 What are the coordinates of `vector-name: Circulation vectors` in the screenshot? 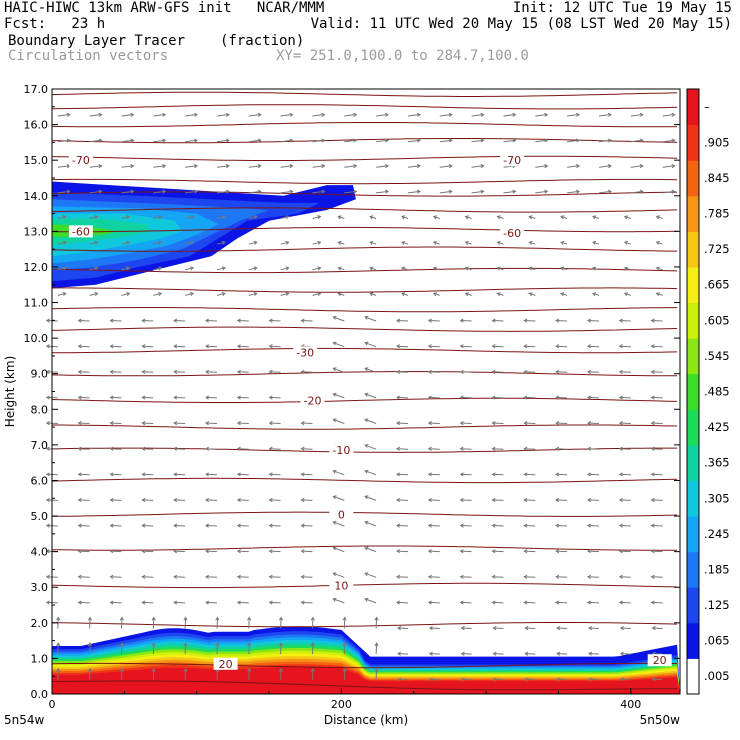 It's located at (88, 56).